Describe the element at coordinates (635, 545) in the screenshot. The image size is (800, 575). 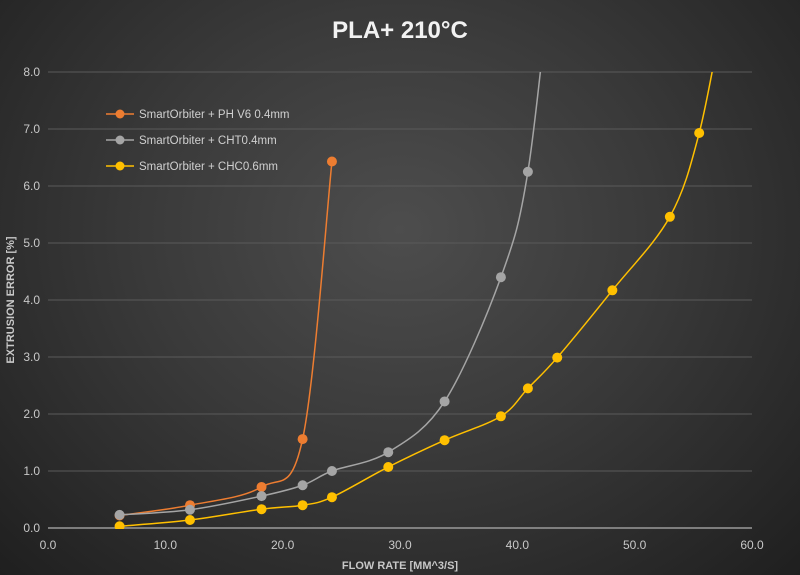
I see `x-tick-label: 50.0` at that location.